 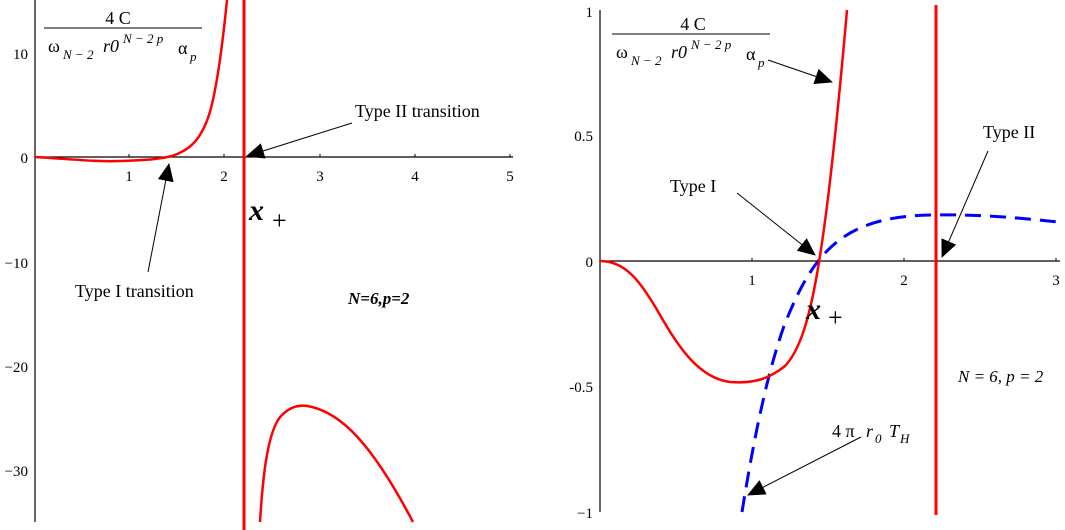 I want to click on left-xtick-5: 5, so click(x=510, y=177).